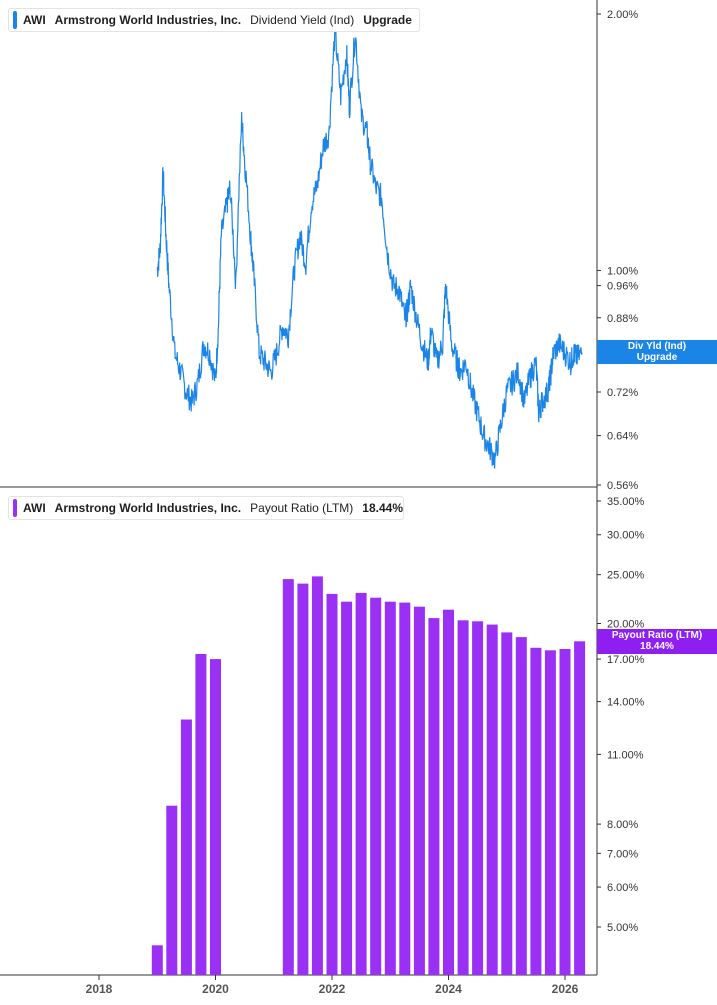 This screenshot has width=717, height=1005. I want to click on bottom-legend-ticker: AWI, so click(34, 508).